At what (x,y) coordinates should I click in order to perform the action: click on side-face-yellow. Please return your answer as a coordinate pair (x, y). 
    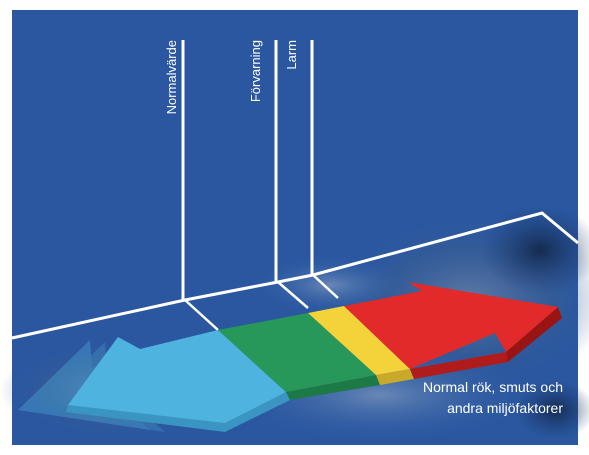
    Looking at the image, I should click on (395, 377).